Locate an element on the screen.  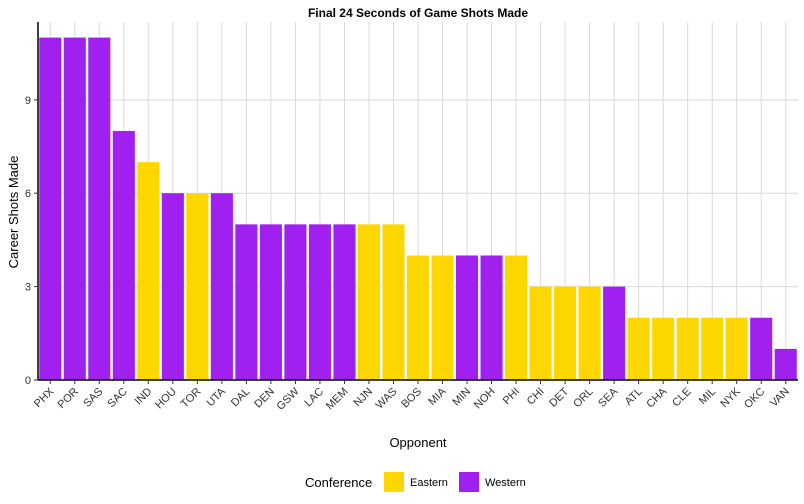
x-tick-label-uta: UTA is located at coordinates (217, 397).